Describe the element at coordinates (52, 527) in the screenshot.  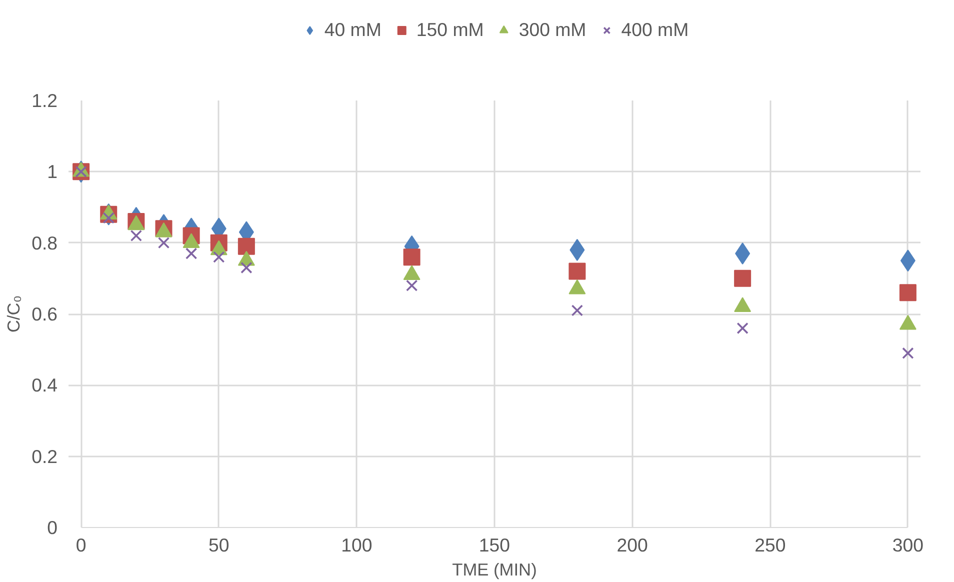
I see `y-tick-label: 0` at that location.